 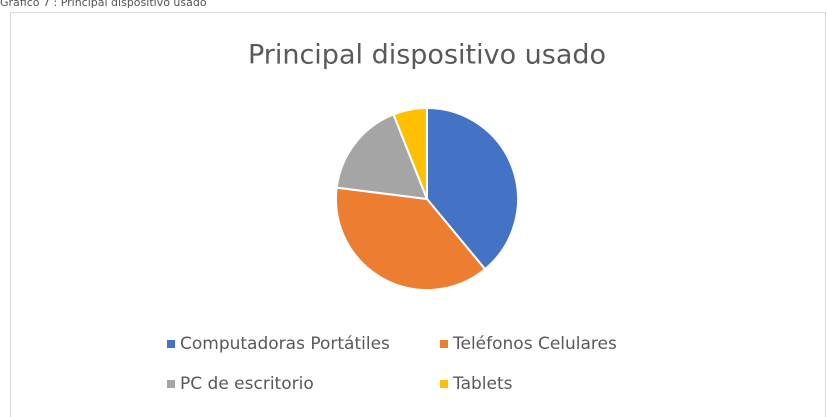 What do you see at coordinates (103, 4) in the screenshot?
I see `caption: Gráfico 7 : Principal dispositivo usado` at bounding box center [103, 4].